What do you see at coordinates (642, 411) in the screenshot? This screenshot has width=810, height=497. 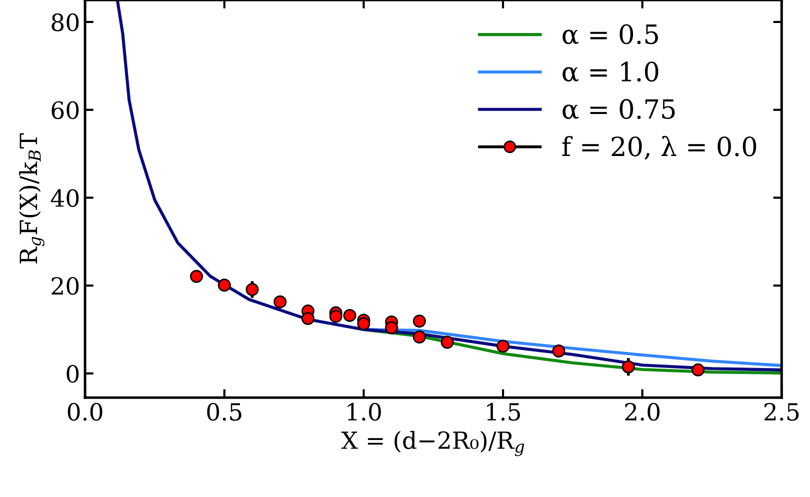 I see `x-tick-label: 2.0` at bounding box center [642, 411].